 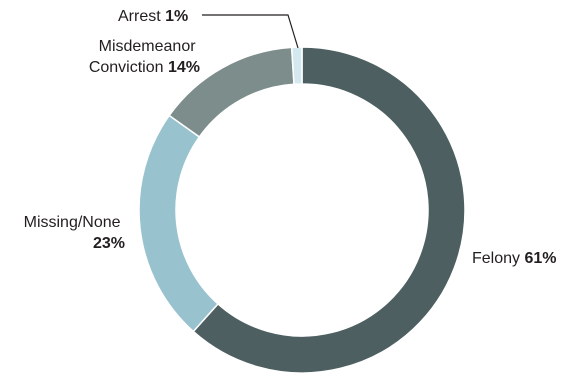 I want to click on label-misdemeanor-value: 14%, so click(x=184, y=67).